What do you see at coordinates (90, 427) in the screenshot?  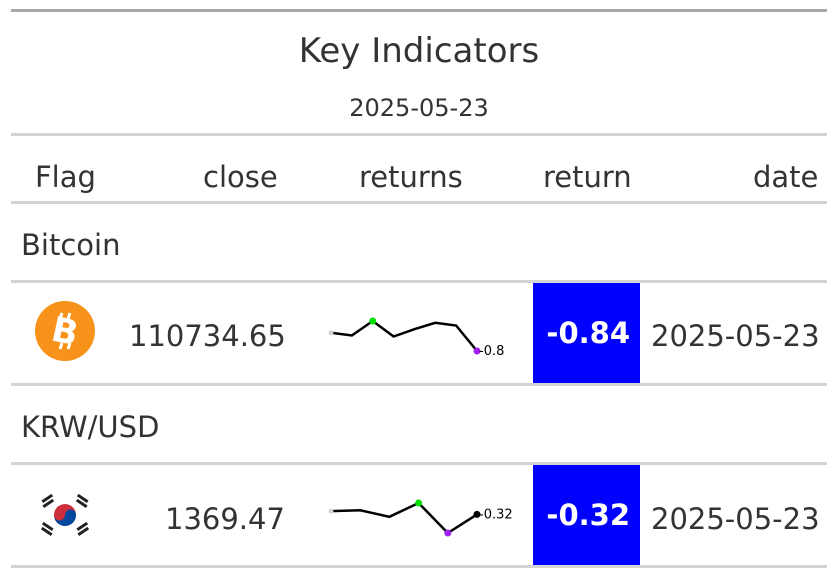 I see `group-label-krw-usd: KRW/USD` at bounding box center [90, 427].